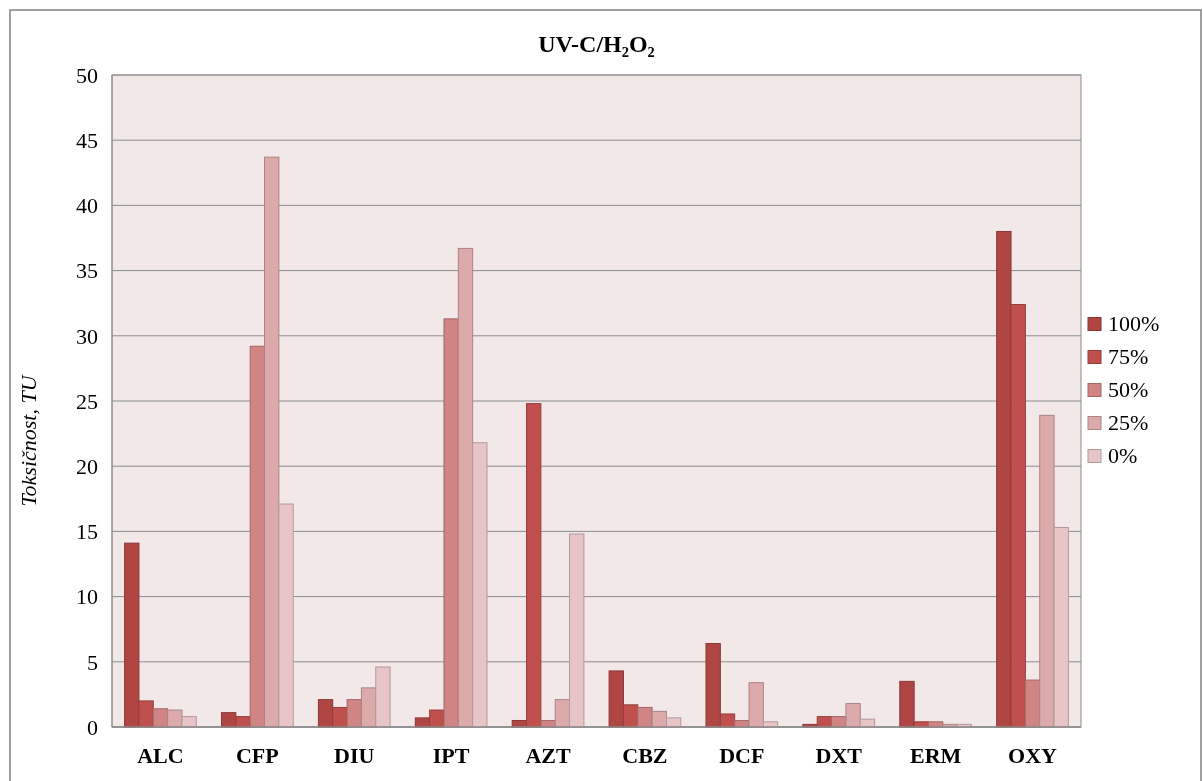 Image resolution: width=1203 pixels, height=781 pixels. Describe the element at coordinates (742, 755) in the screenshot. I see `x-tick-label: DCF` at that location.